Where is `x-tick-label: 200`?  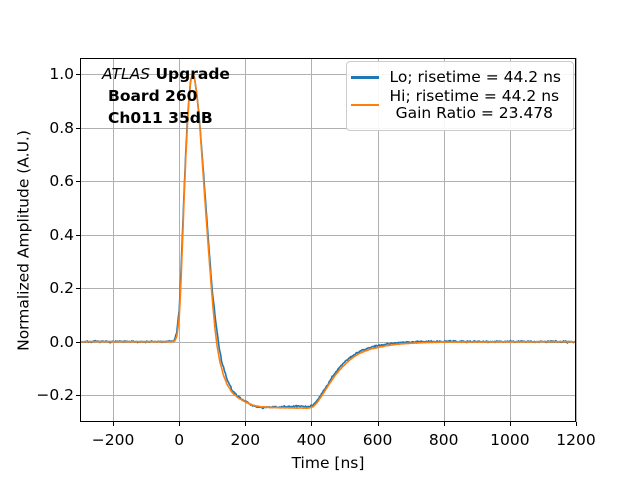
x-tick-label: 200 is located at coordinates (245, 440).